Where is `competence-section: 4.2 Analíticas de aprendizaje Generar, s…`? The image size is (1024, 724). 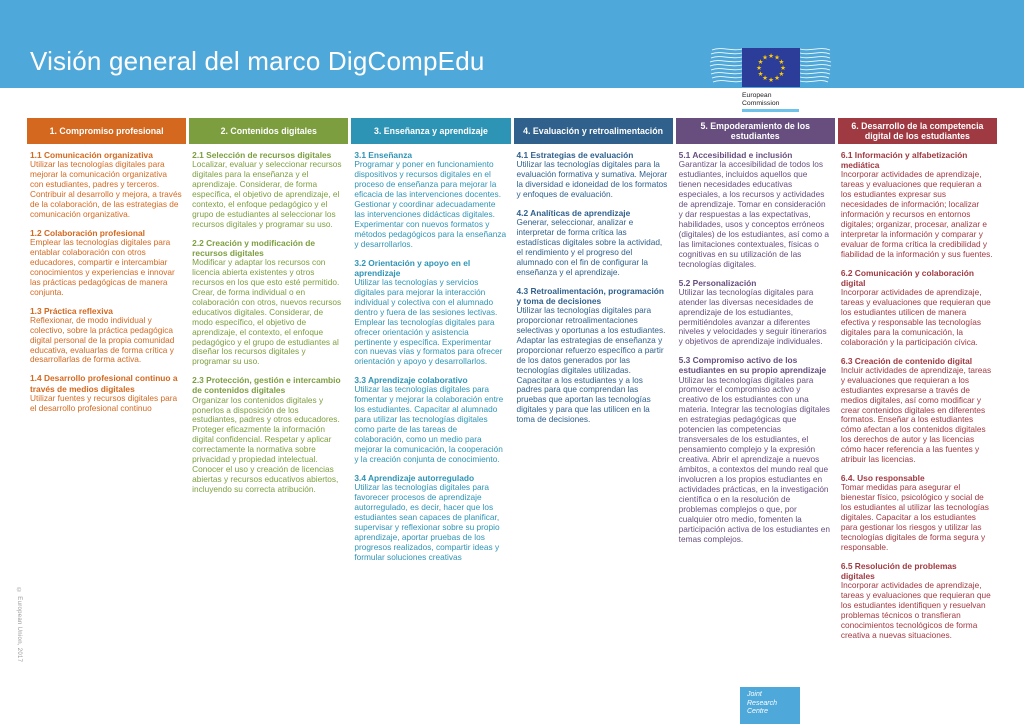
competence-section: 4.2 Analíticas de aprendizaje Generar, s… is located at coordinates (593, 243).